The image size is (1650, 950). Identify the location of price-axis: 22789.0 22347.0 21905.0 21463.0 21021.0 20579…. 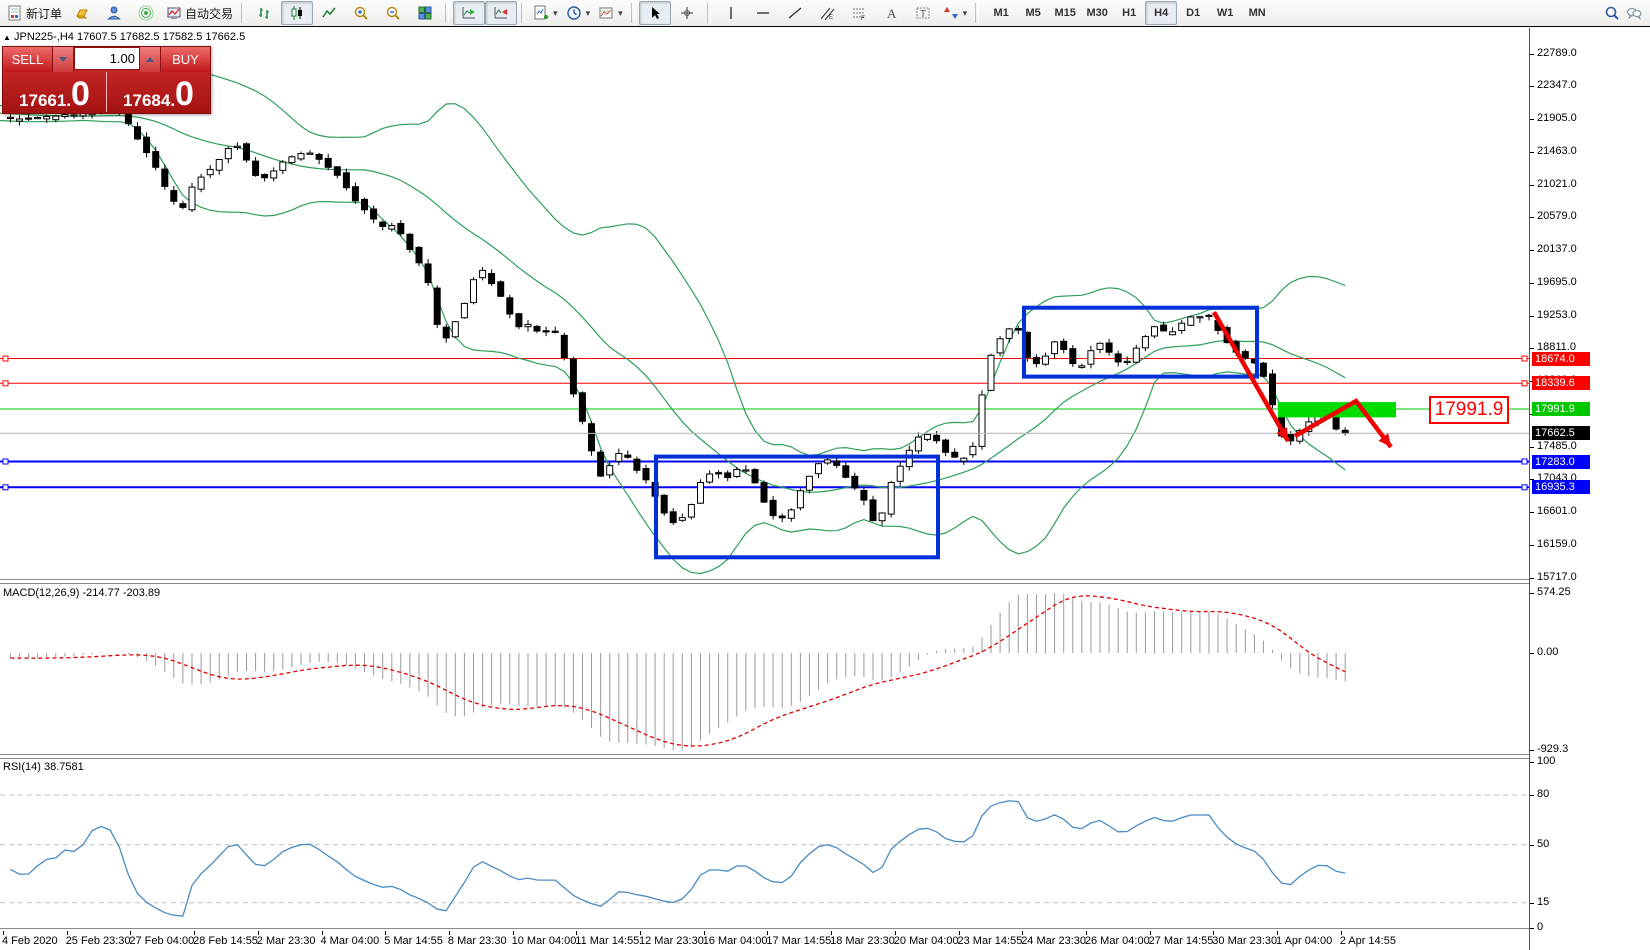
(1590, 489).